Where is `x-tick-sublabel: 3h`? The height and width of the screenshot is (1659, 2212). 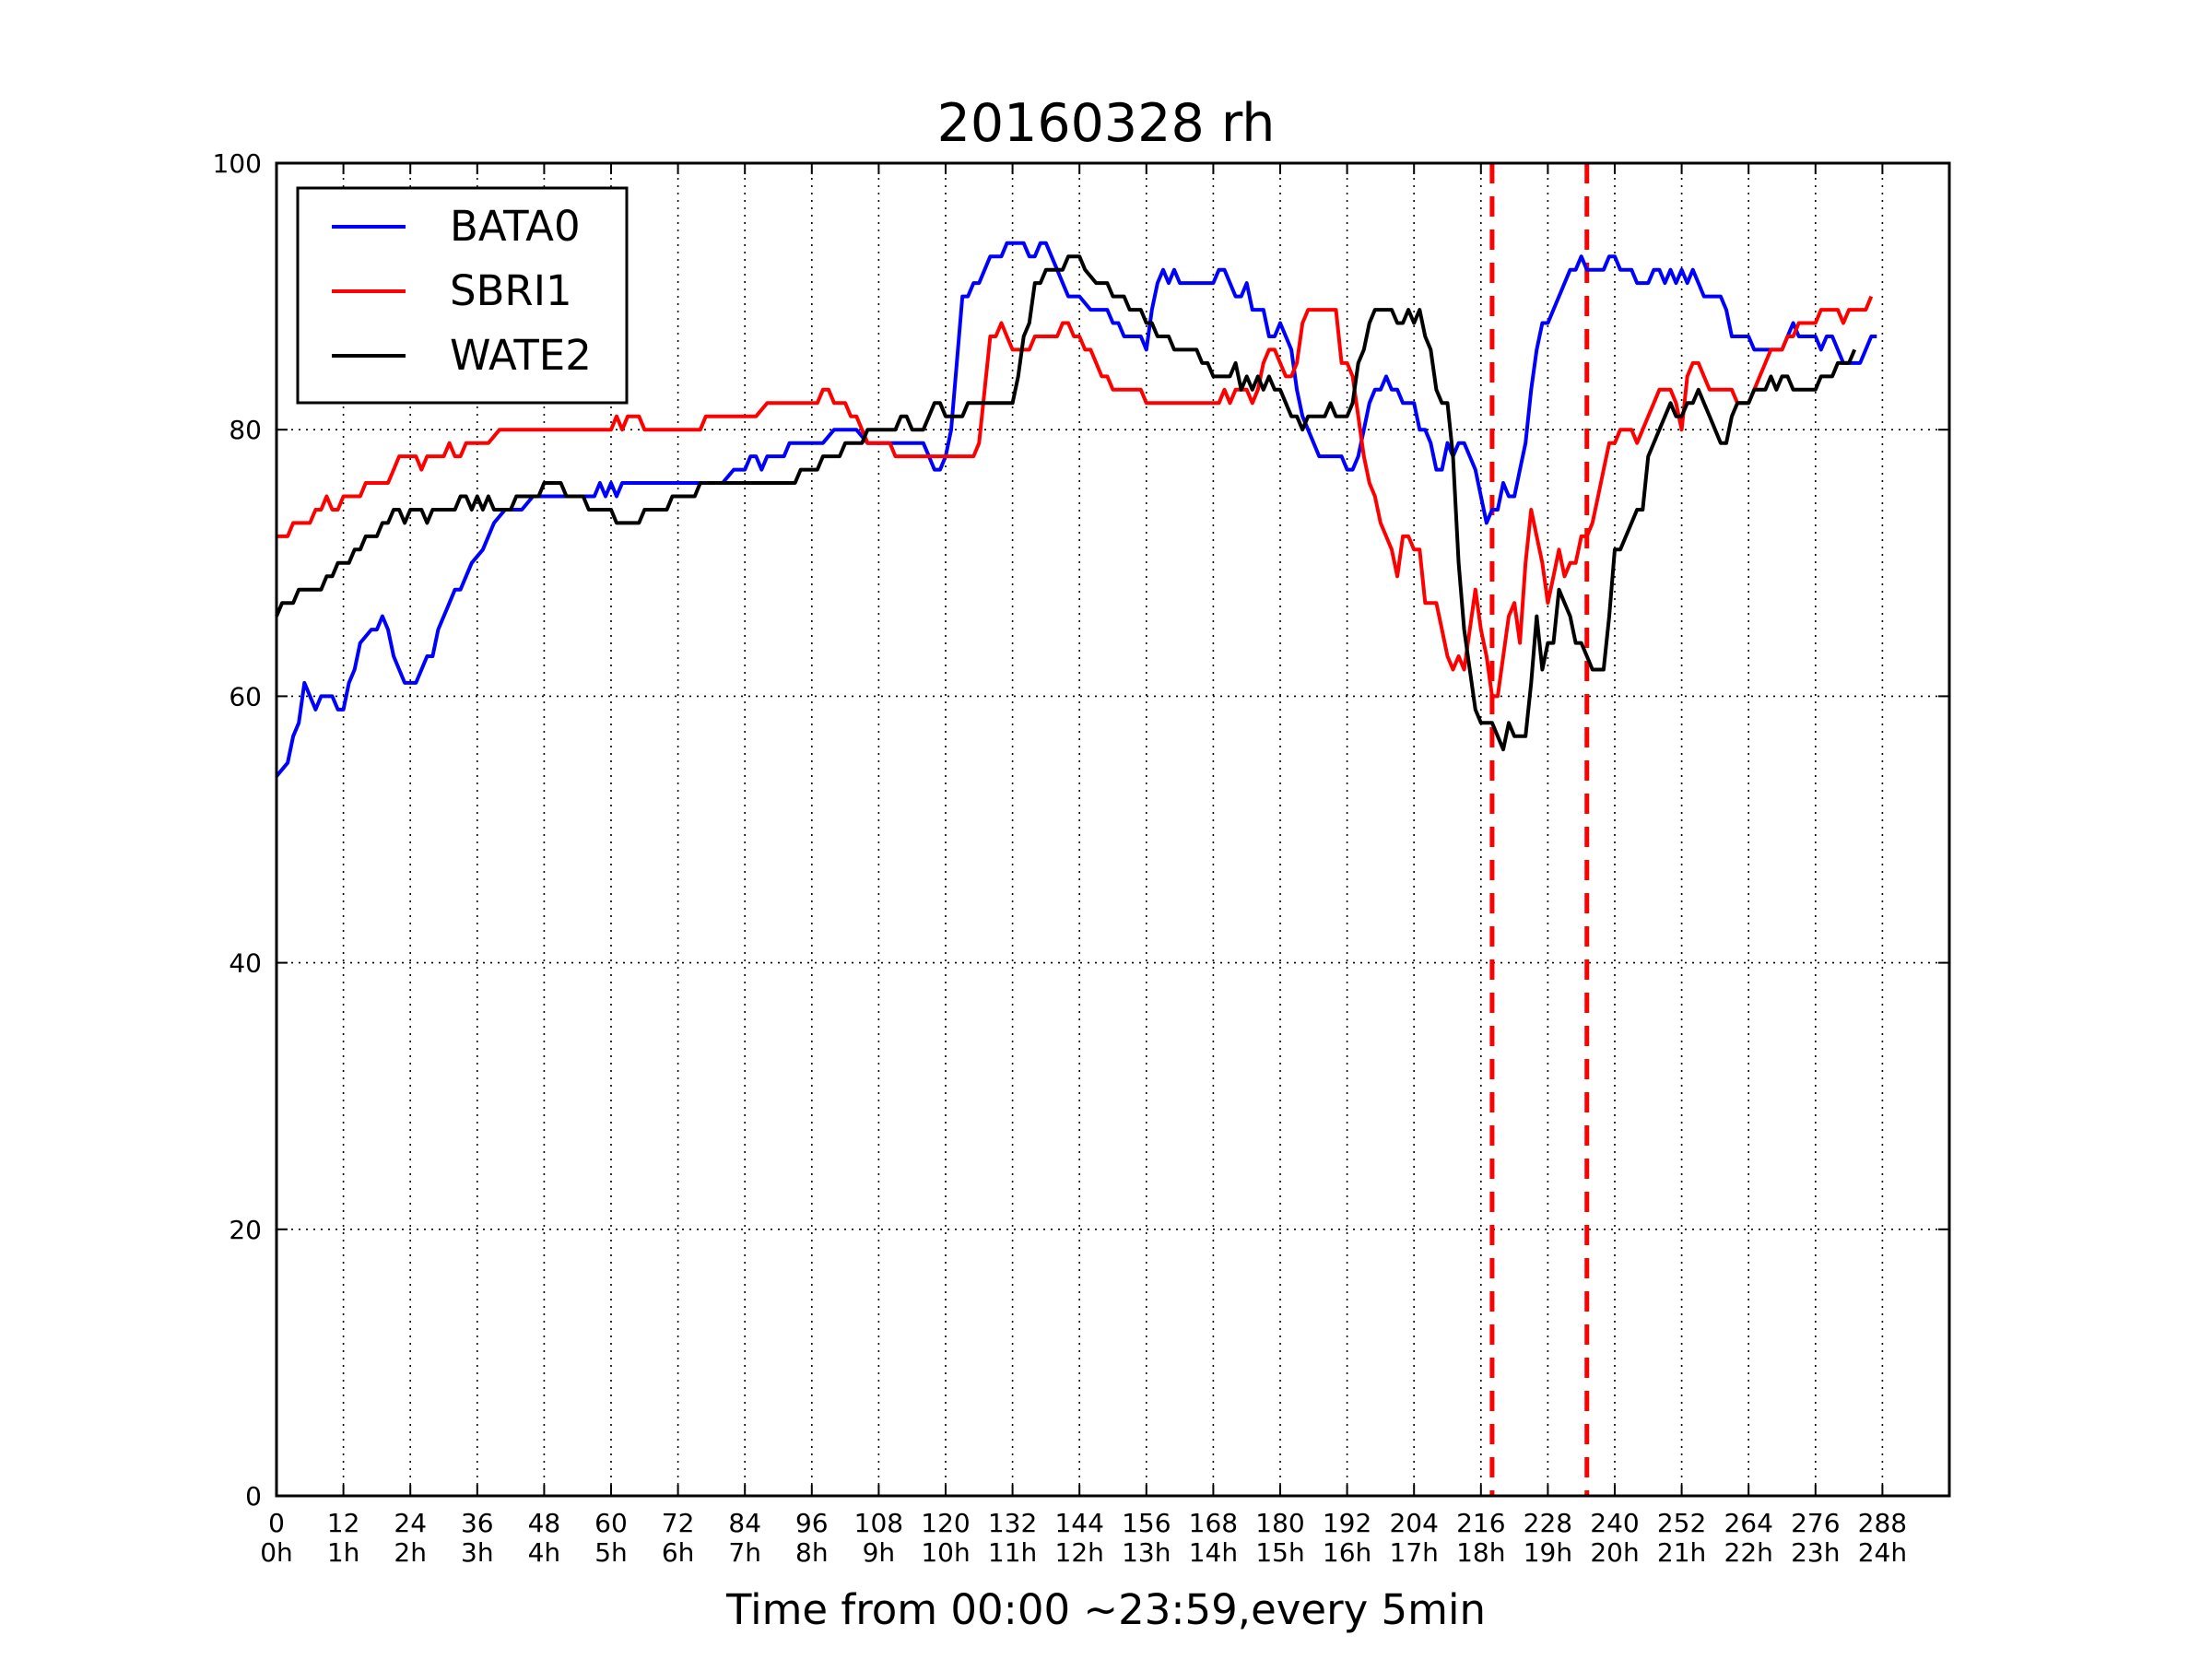
x-tick-sublabel: 3h is located at coordinates (477, 1552).